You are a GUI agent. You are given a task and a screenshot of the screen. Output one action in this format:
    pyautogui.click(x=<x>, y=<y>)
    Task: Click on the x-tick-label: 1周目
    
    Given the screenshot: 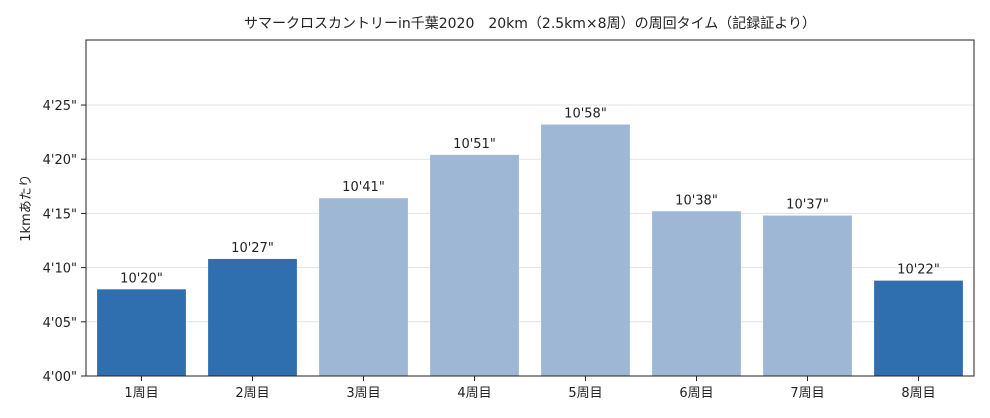 What is the action you would take?
    pyautogui.click(x=141, y=393)
    